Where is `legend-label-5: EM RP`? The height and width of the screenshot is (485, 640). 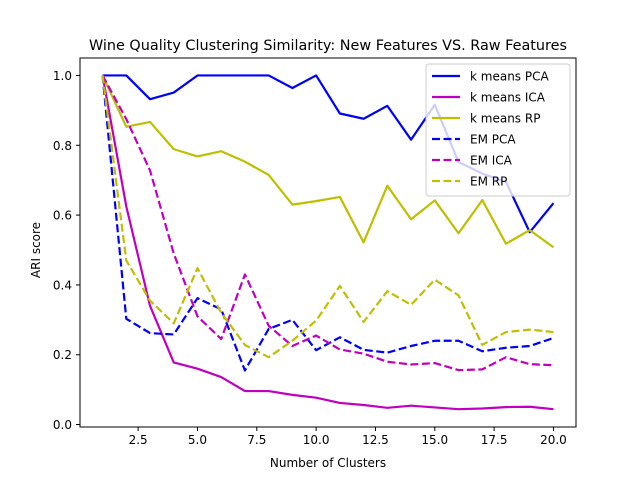 legend-label-5: EM RP is located at coordinates (488, 182).